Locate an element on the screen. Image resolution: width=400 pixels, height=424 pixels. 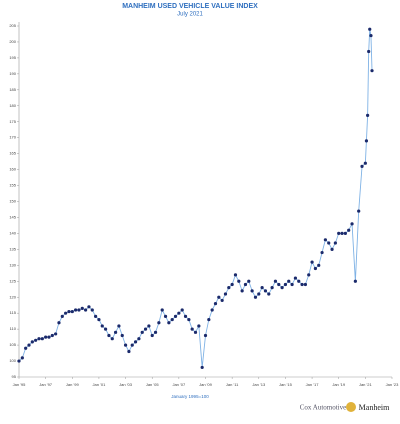
x-tick-label: Jan '19 is located at coordinates (339, 384).